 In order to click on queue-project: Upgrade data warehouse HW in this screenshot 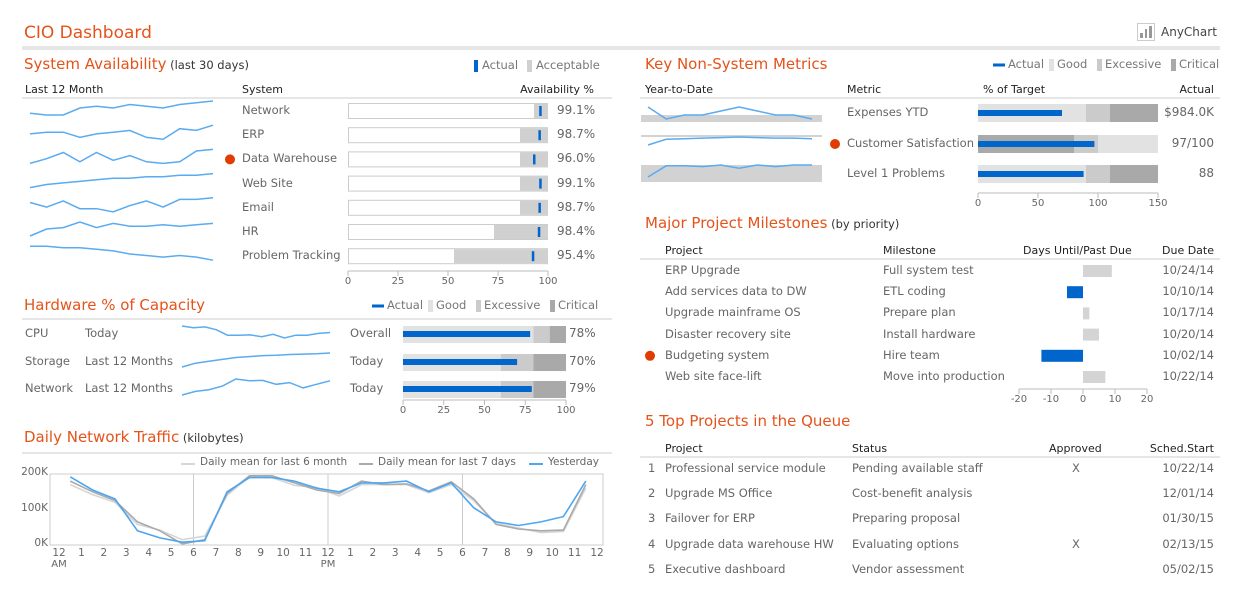, I will do `click(749, 543)`.